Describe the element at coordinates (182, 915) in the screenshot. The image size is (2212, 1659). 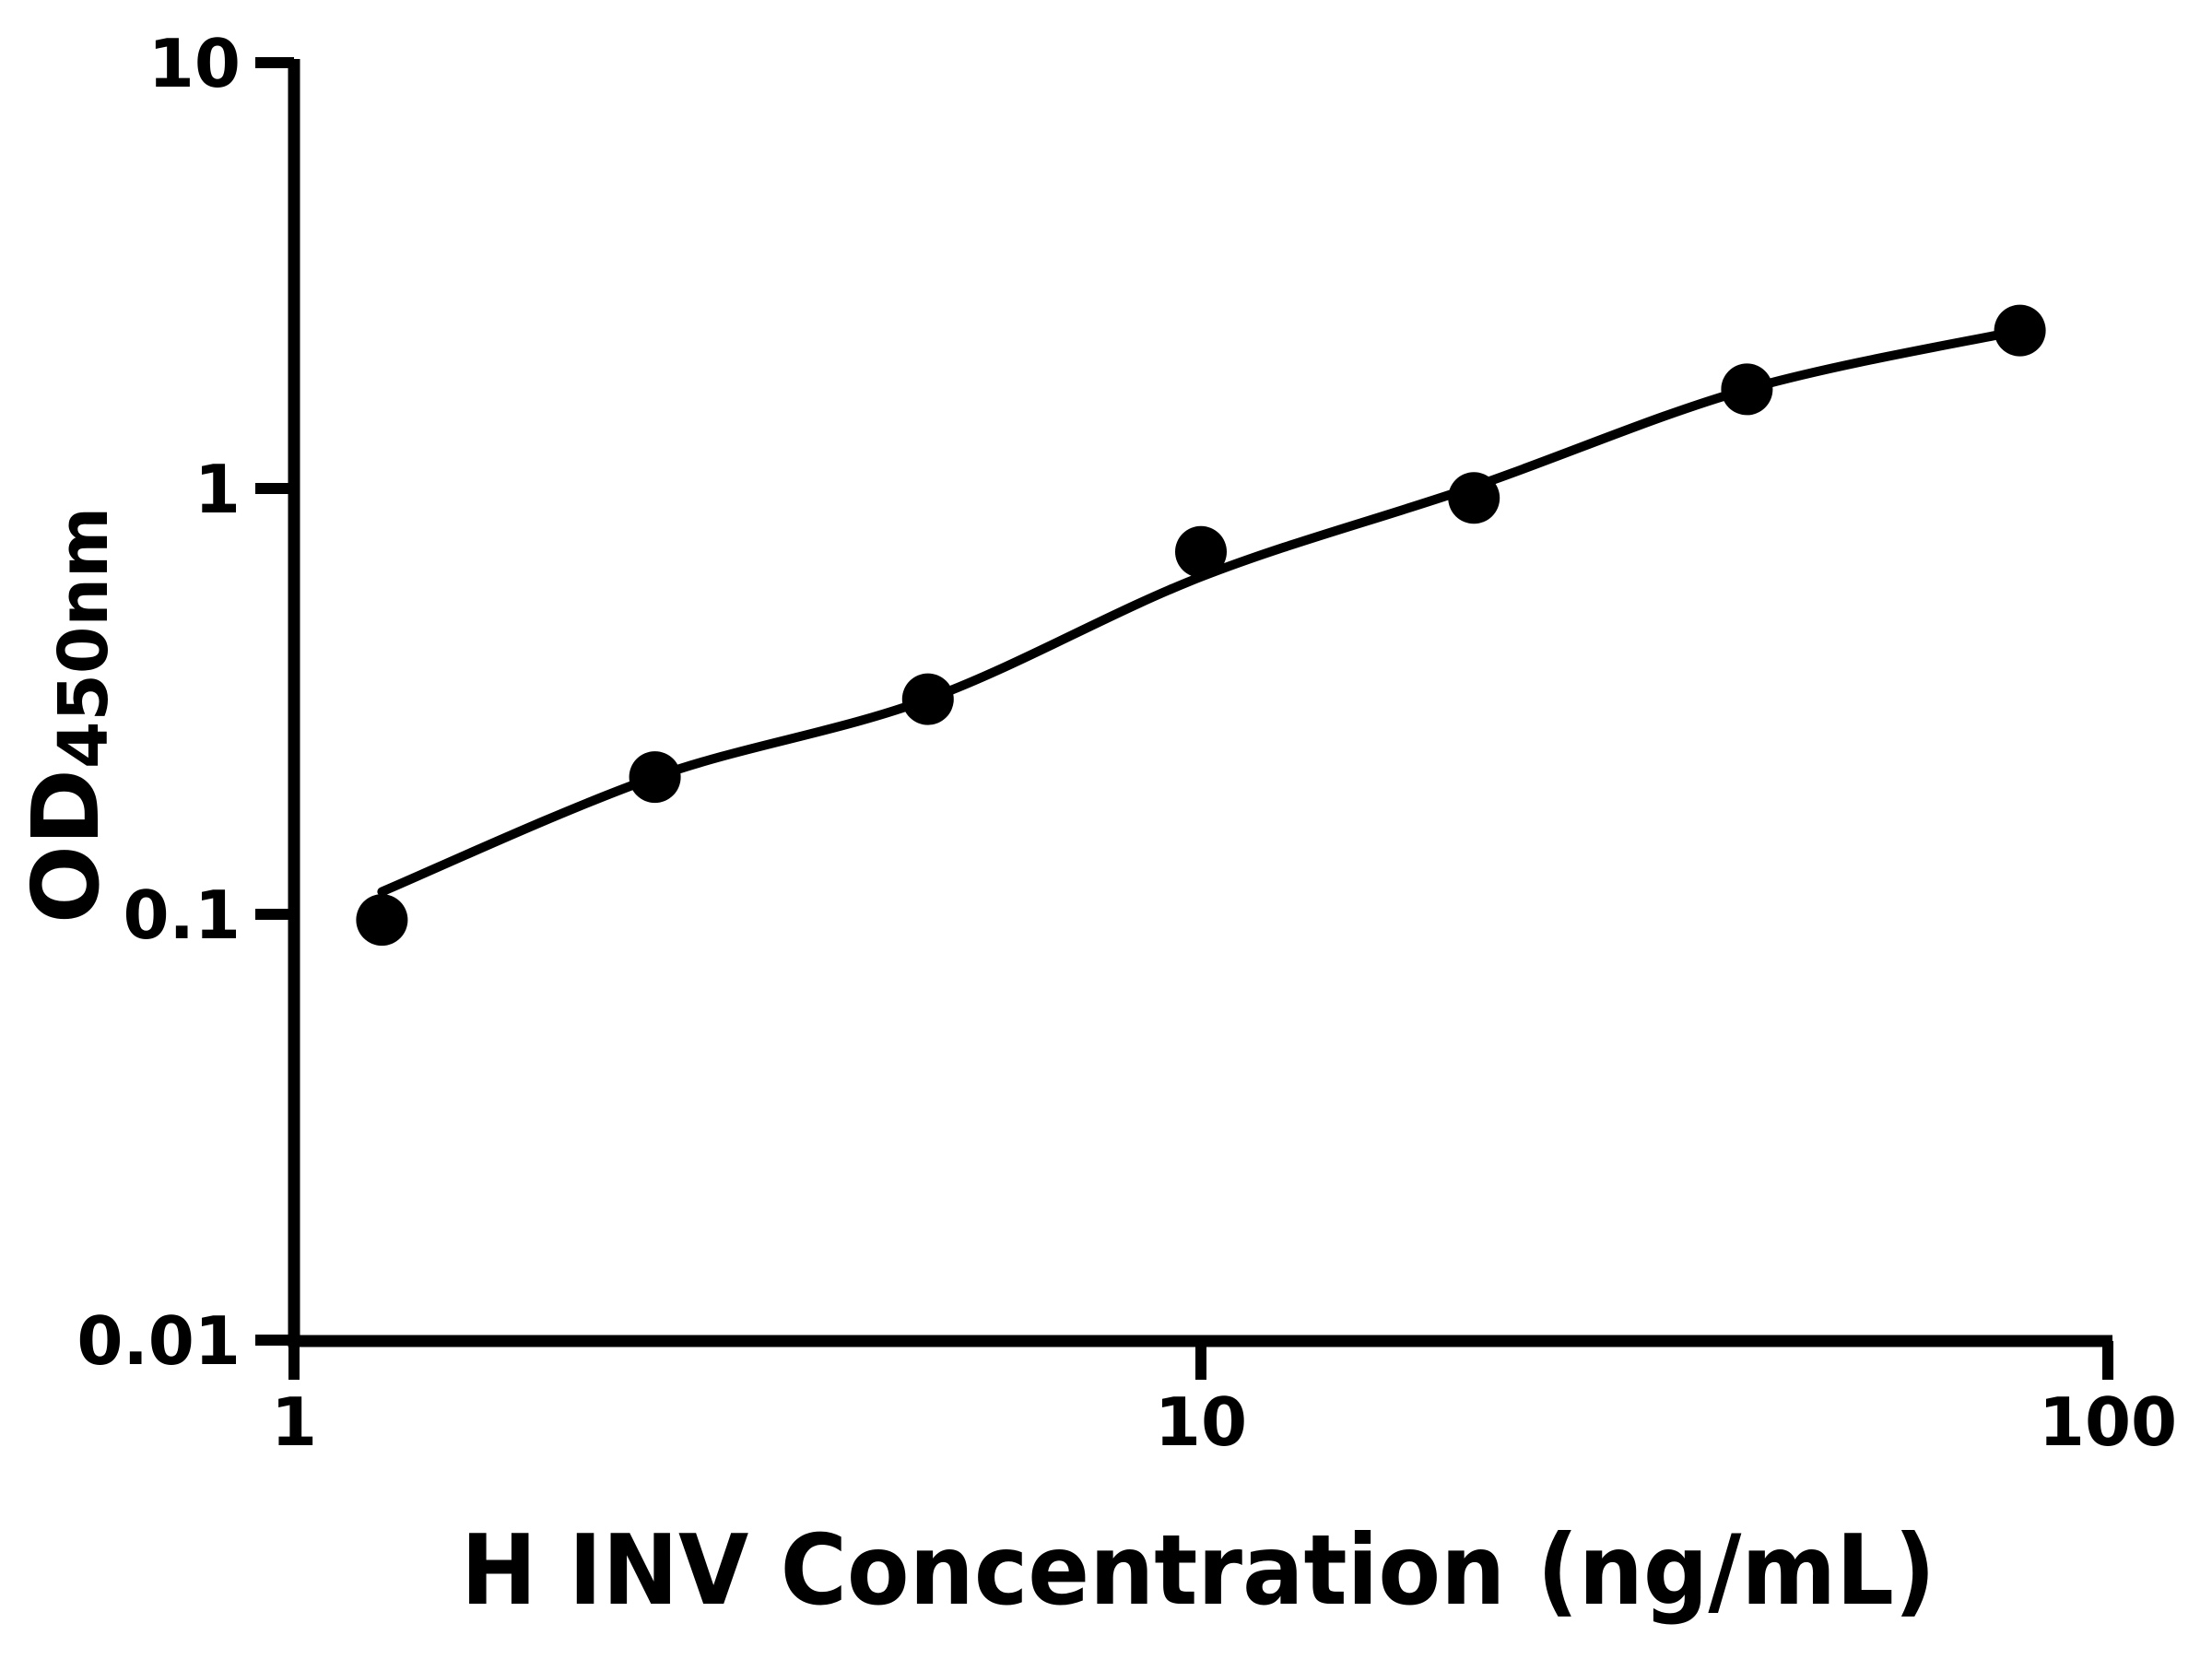
I see `y-tick-label-0.1: 0.1` at that location.